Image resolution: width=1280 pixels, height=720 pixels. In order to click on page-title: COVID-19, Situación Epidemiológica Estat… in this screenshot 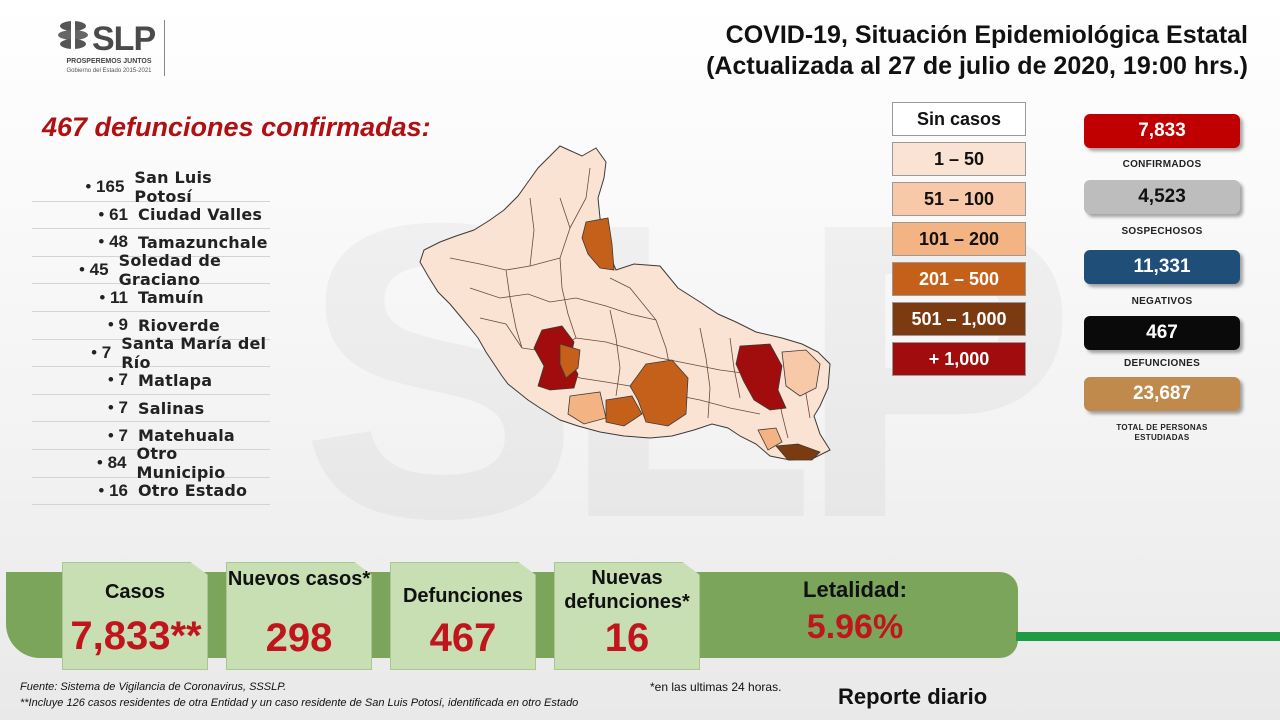, I will do `click(977, 51)`.